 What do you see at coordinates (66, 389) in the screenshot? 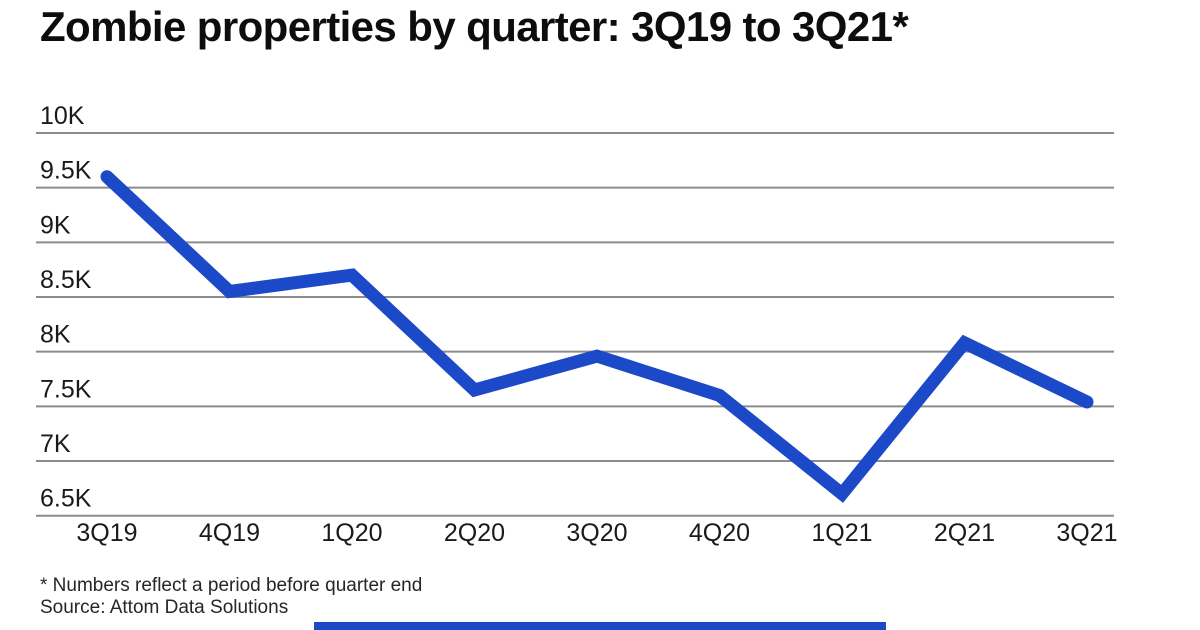
I see `y-axis-tick-label: 7.5K` at bounding box center [66, 389].